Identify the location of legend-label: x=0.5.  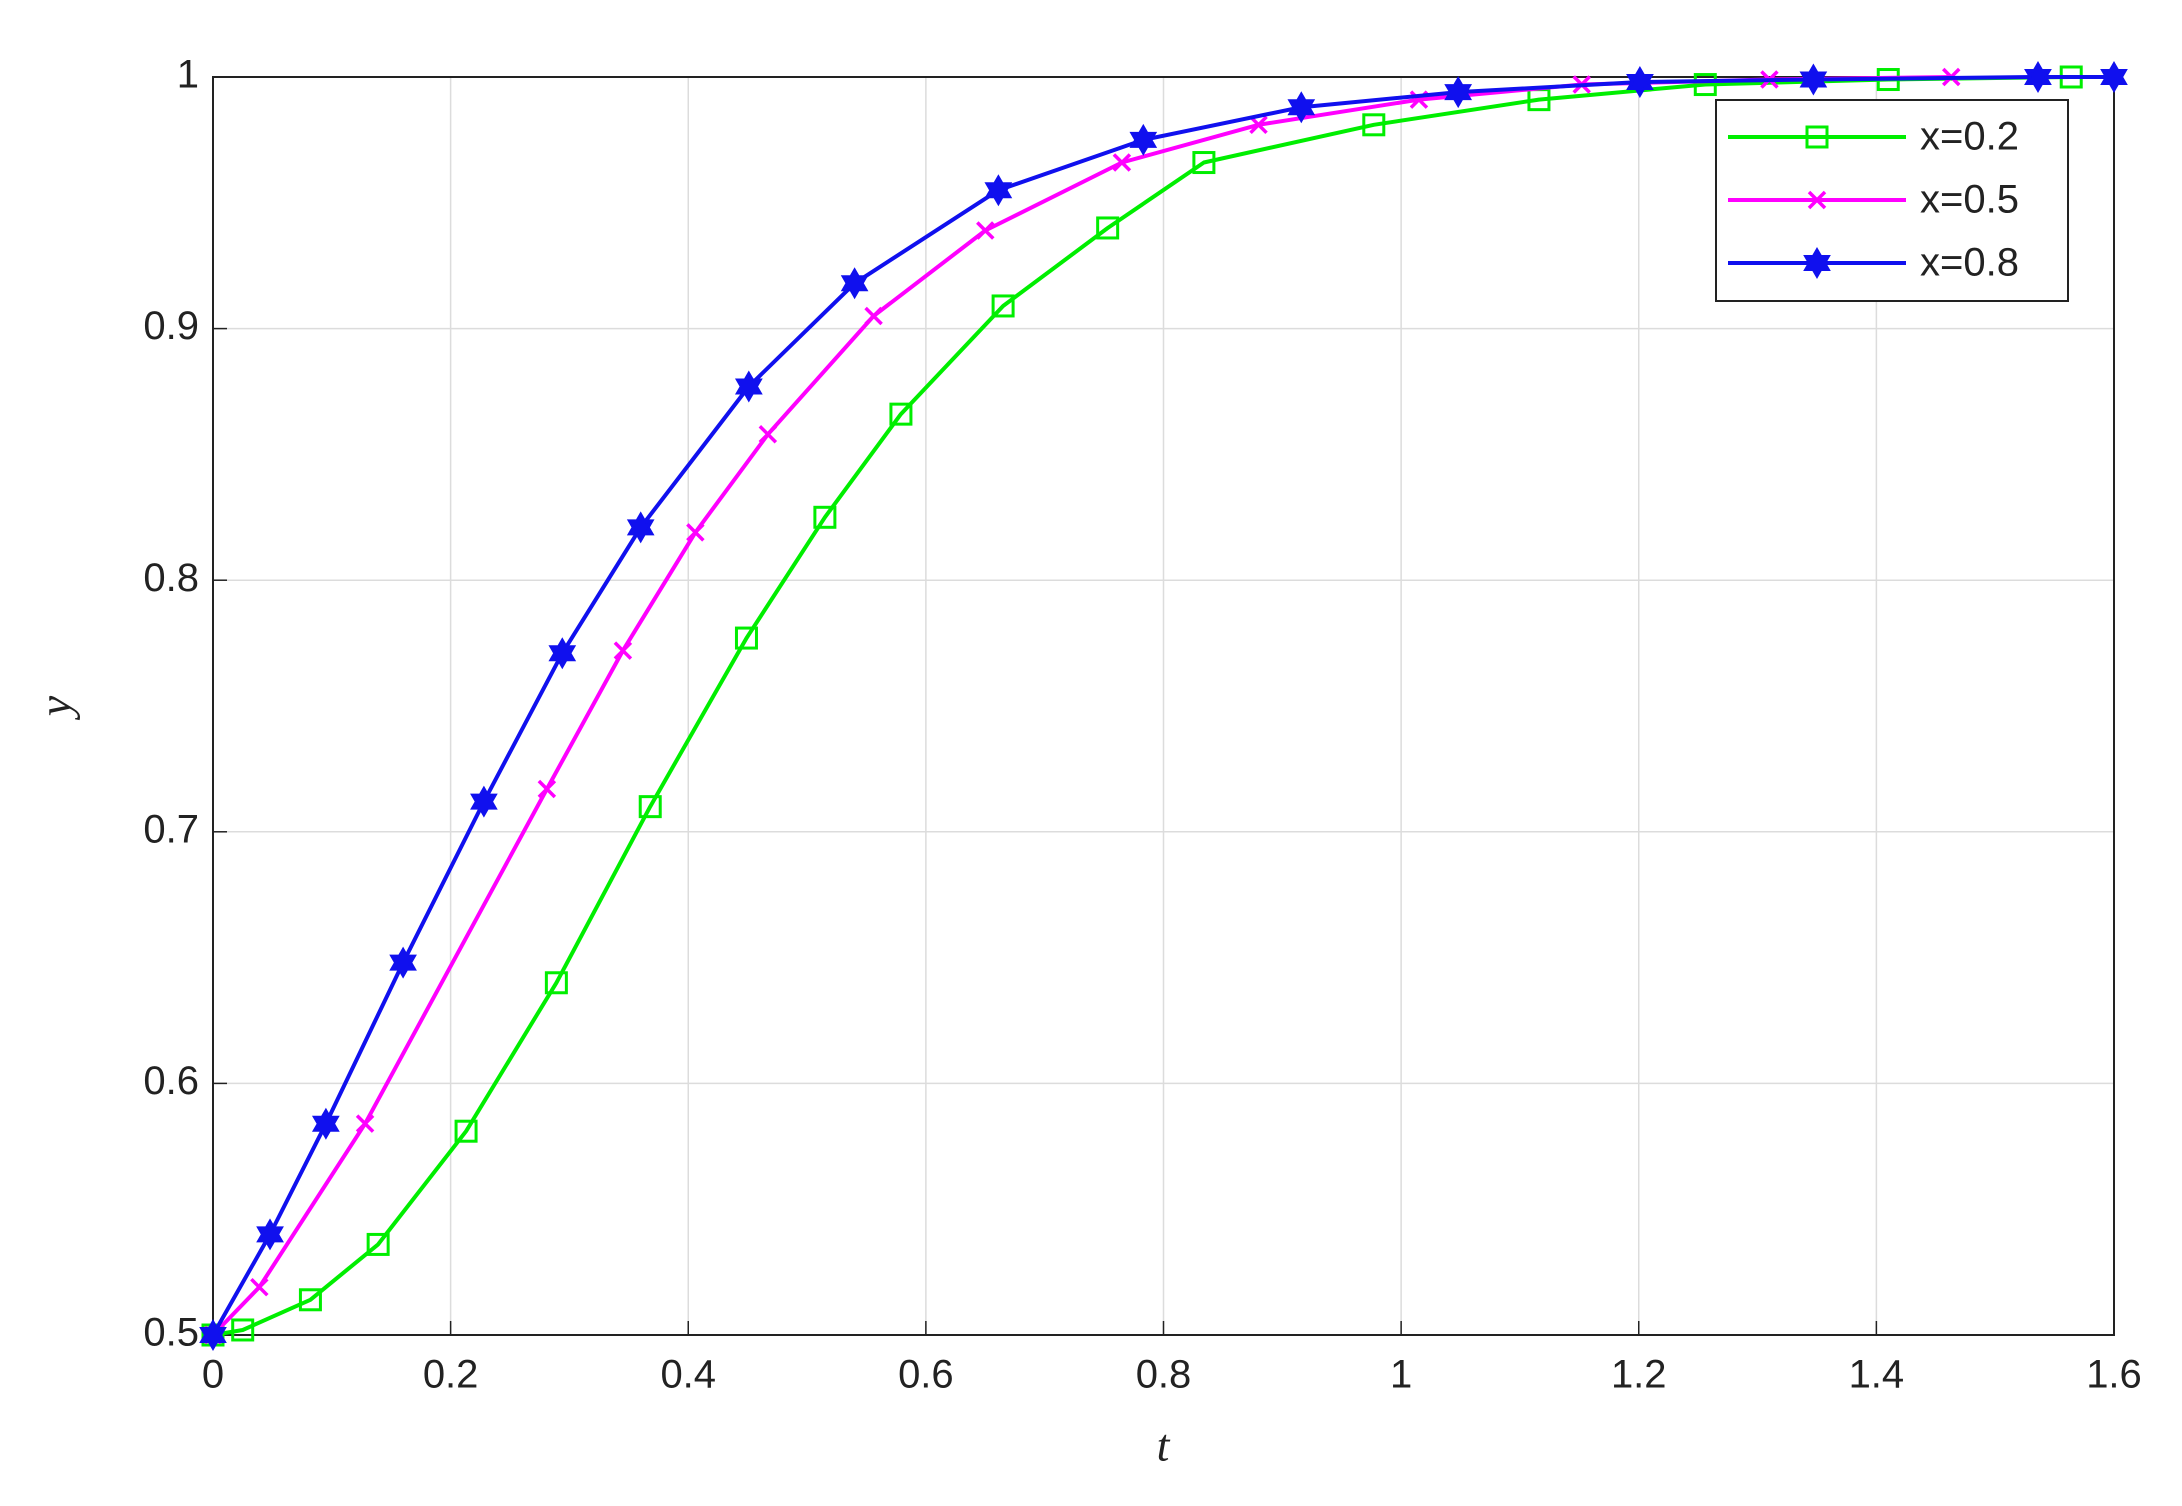
(1969, 200).